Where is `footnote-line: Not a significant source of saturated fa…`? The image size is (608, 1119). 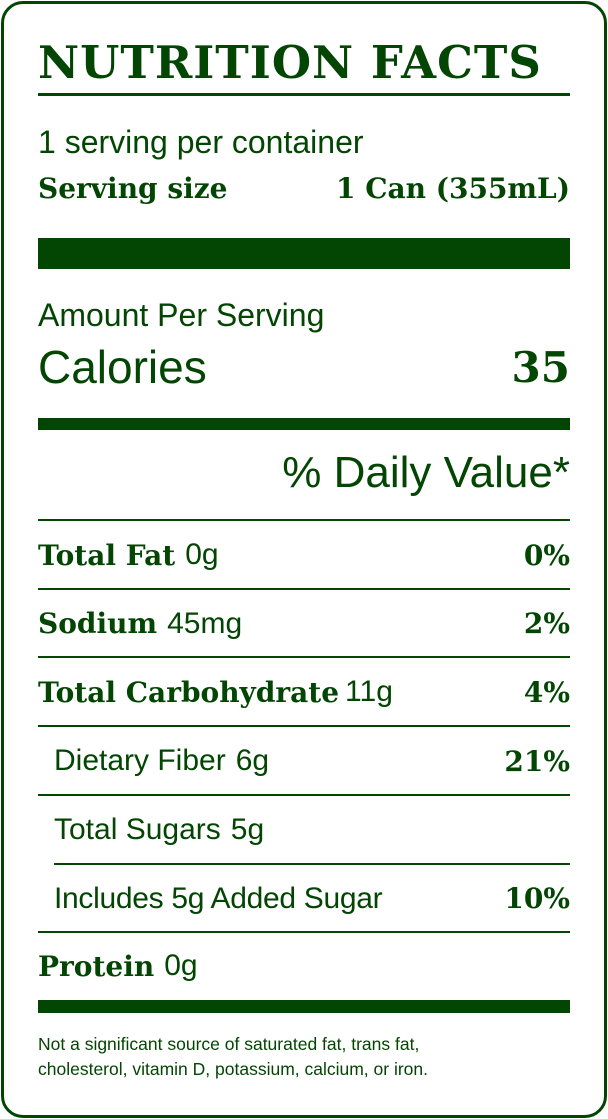
footnote-line: Not a significant source of saturated fa… is located at coordinates (229, 1044).